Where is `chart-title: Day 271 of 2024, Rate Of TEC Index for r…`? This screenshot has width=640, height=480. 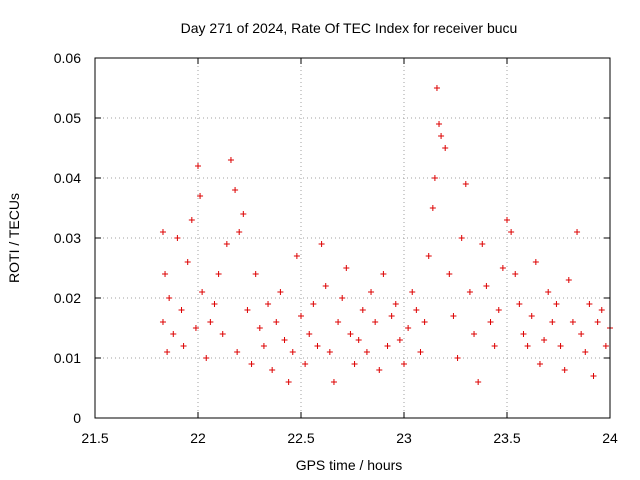
chart-title: Day 271 of 2024, Rate Of TEC Index for r… is located at coordinates (349, 28).